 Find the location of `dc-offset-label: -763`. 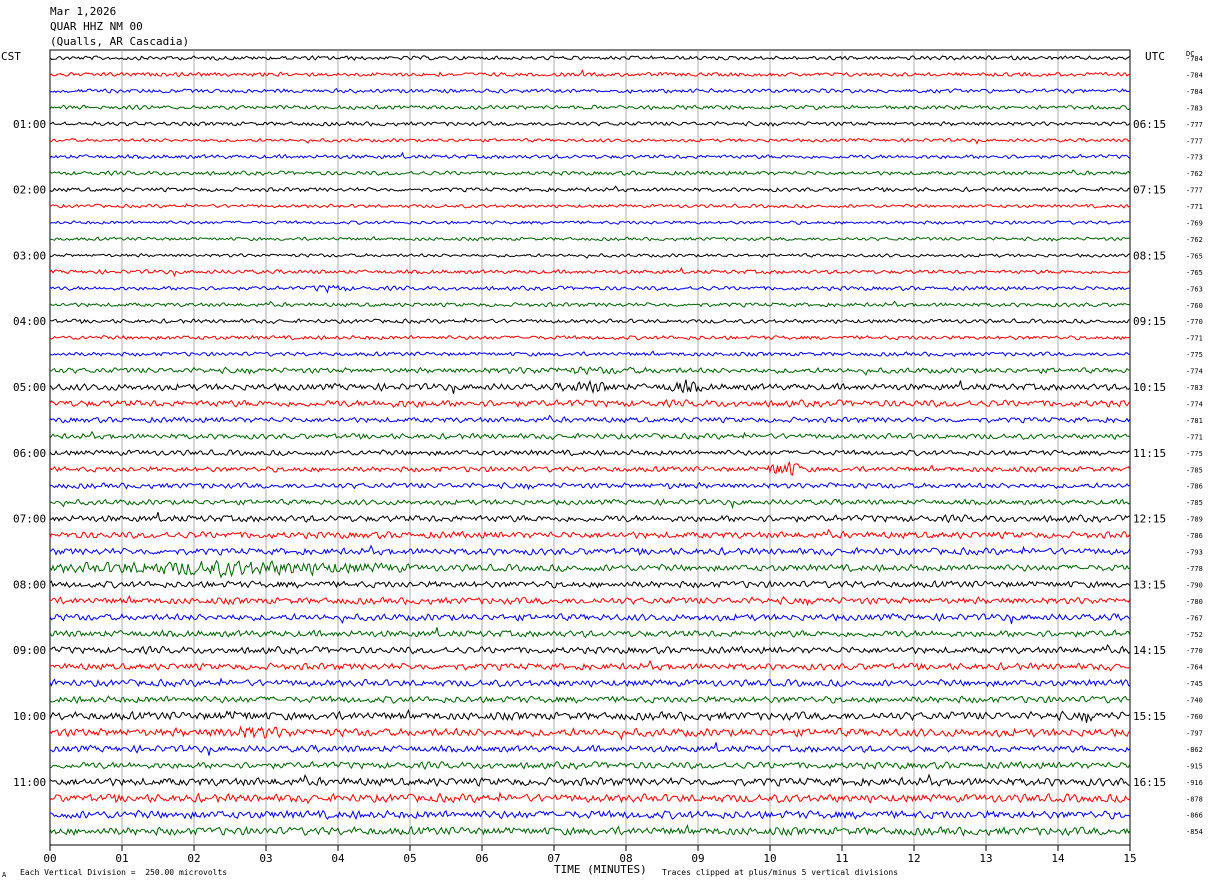

dc-offset-label: -763 is located at coordinates (1194, 289).